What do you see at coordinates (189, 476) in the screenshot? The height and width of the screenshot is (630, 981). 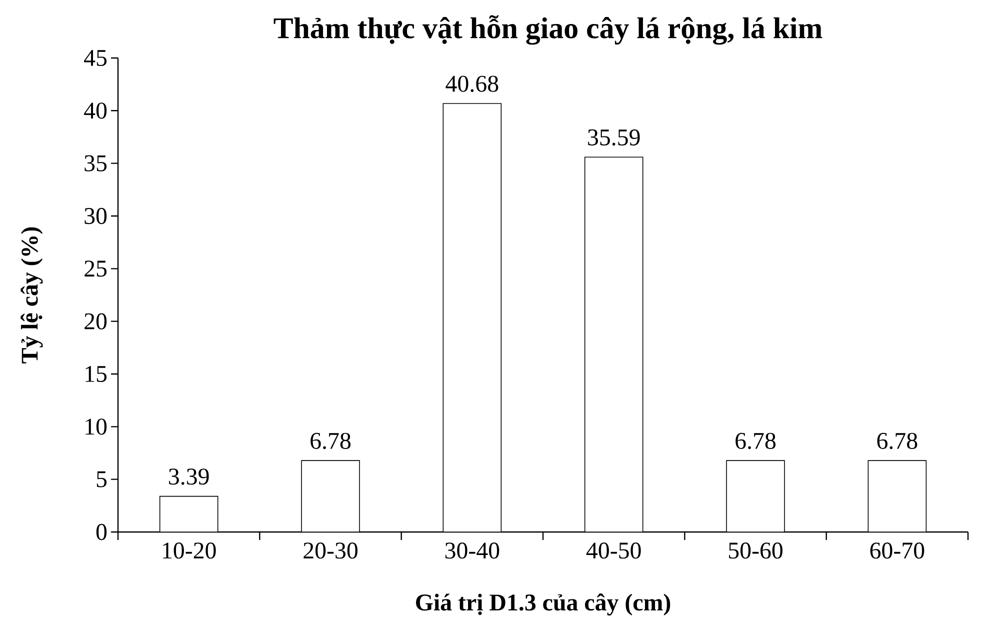 I see `data-label: 3.39` at bounding box center [189, 476].